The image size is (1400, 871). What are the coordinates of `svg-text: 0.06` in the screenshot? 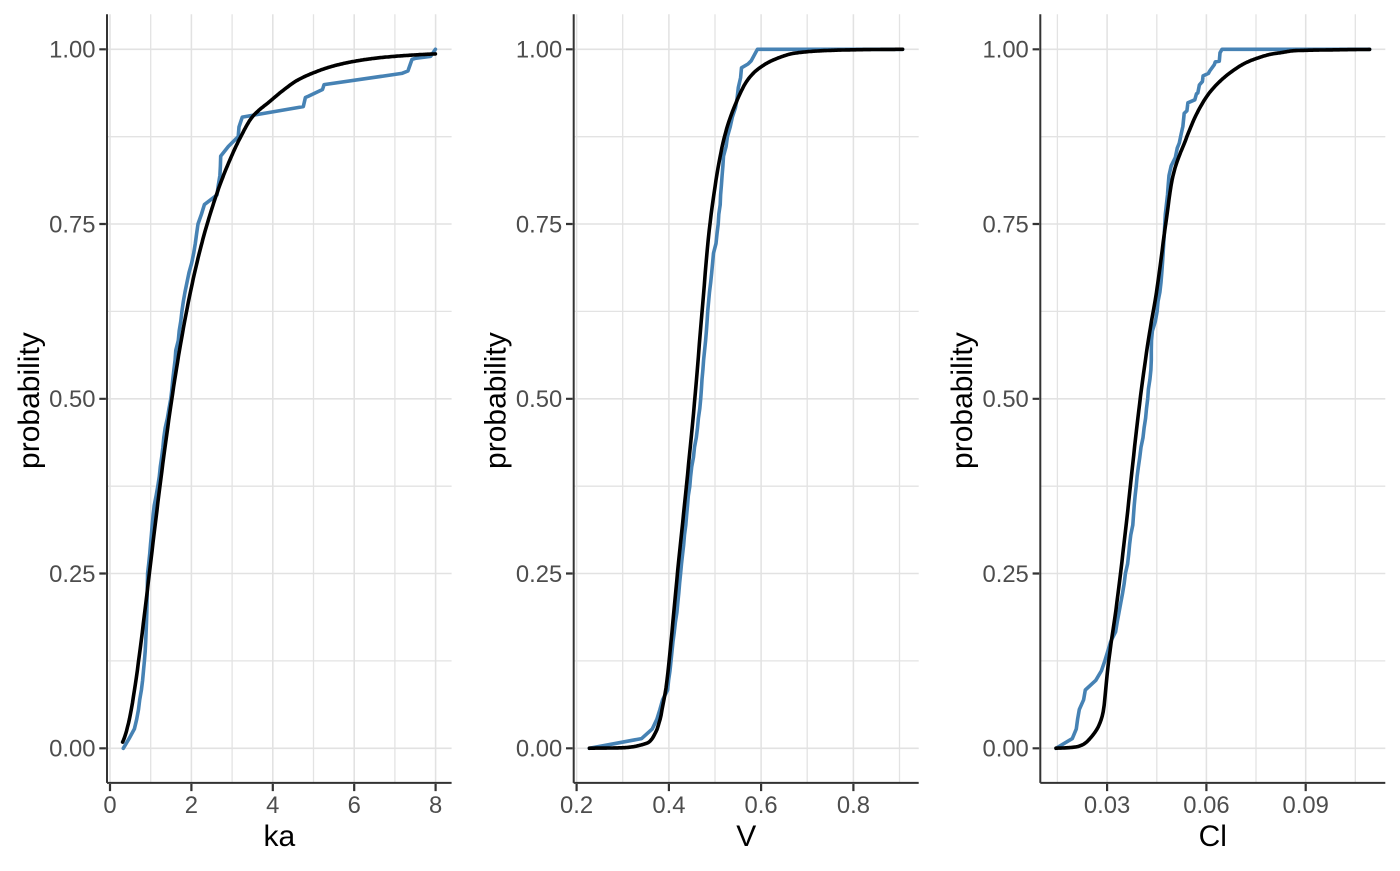 It's located at (1206, 805).